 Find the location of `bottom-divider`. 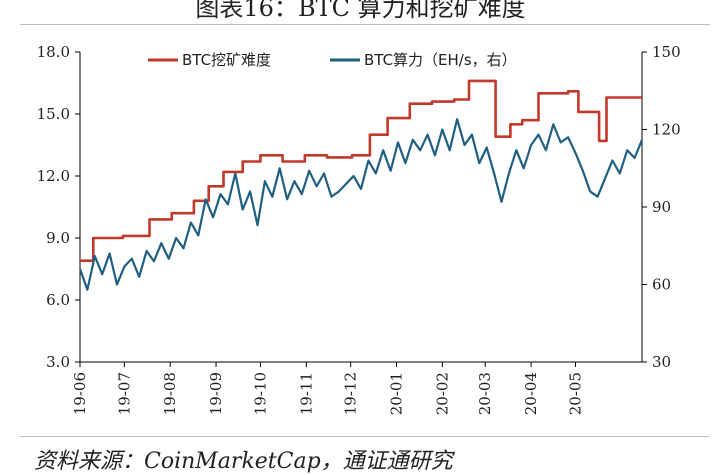

bottom-divider is located at coordinates (365, 436).